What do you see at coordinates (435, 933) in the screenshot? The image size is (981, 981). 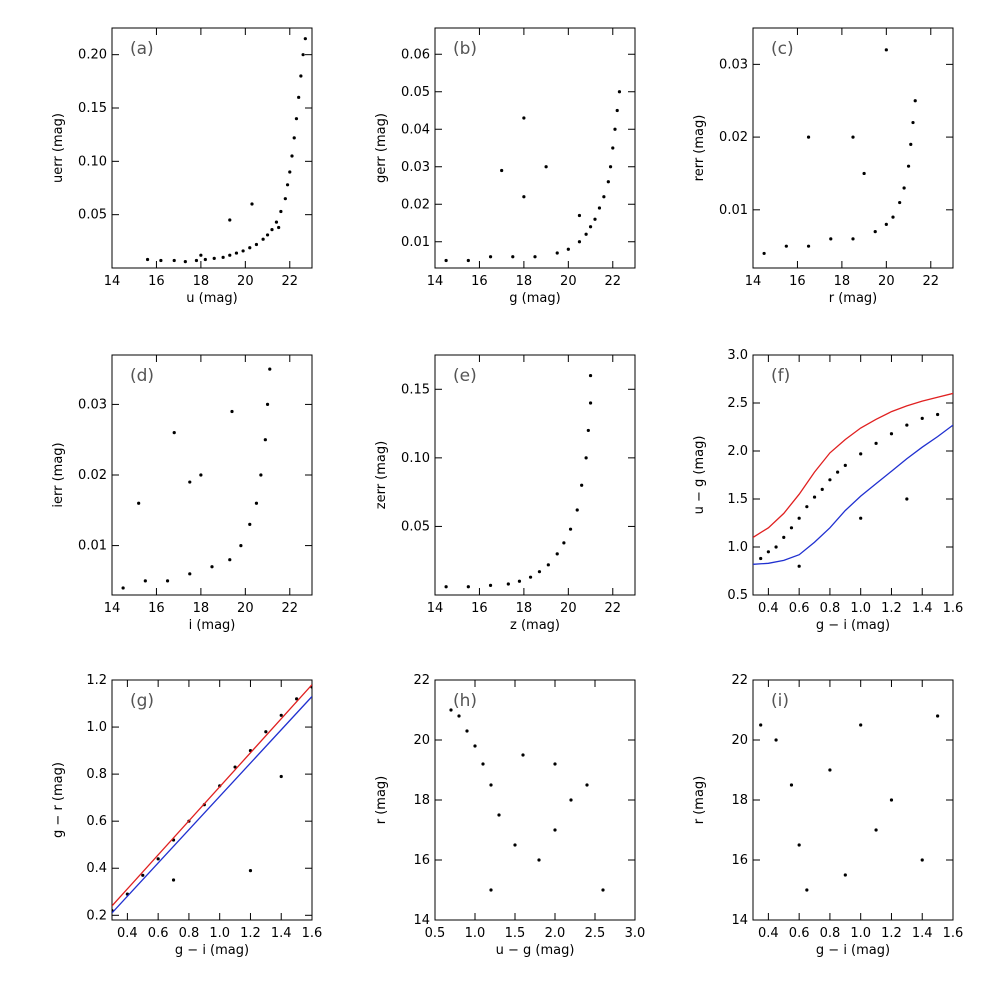 I see `x-tick-label: 0.5` at bounding box center [435, 933].